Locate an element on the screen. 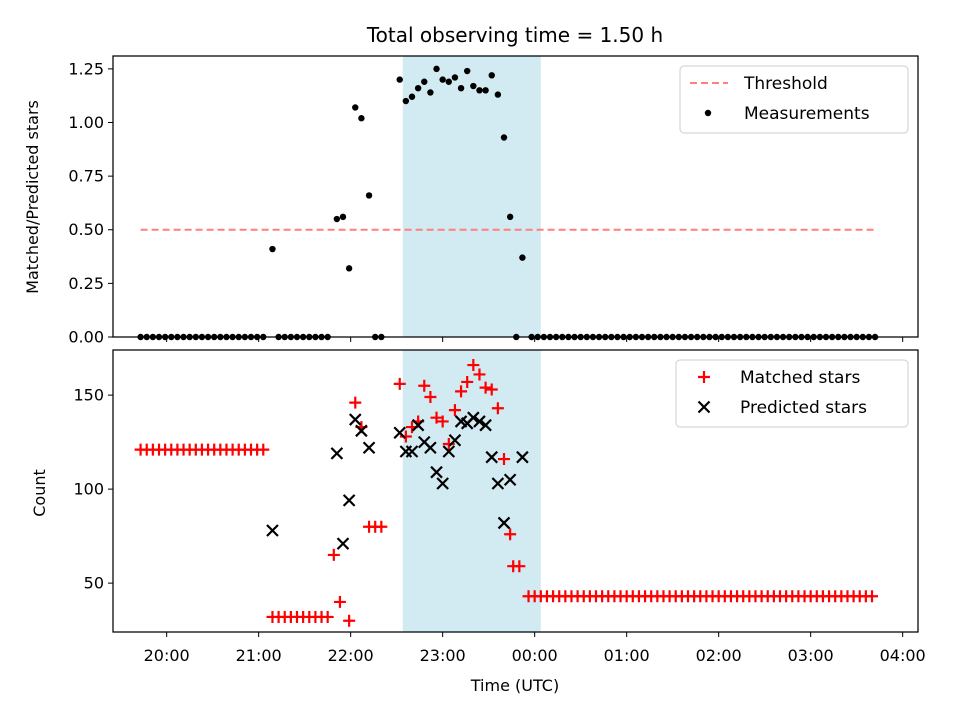 The width and height of the screenshot is (960, 720). y-tick-label: 1.00 is located at coordinates (86, 122).